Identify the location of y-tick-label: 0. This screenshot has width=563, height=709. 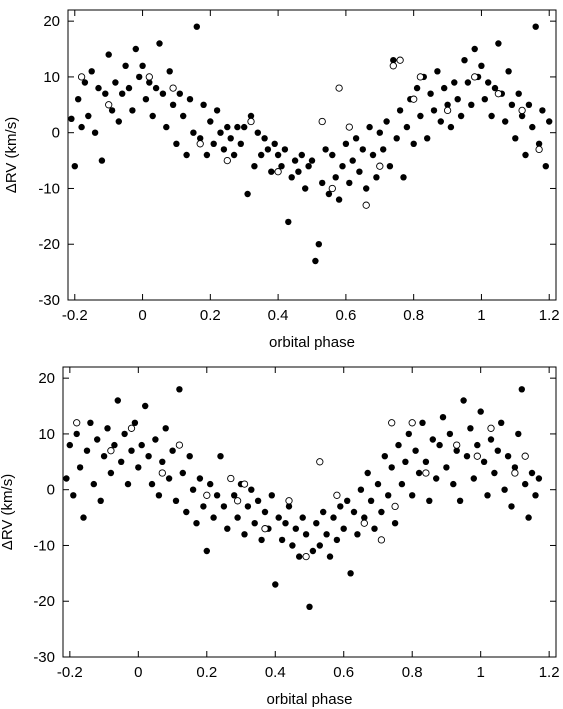
(56, 133).